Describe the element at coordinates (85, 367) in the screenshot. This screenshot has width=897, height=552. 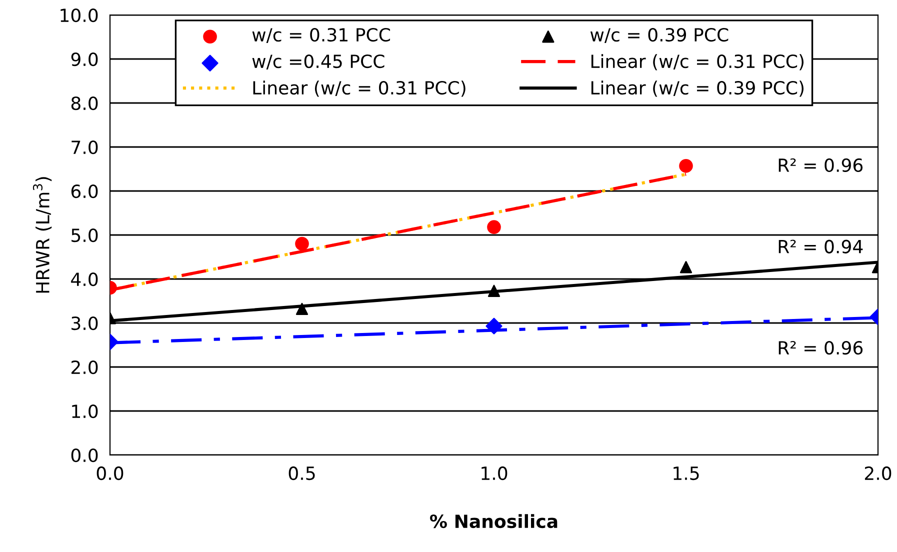
I see `y-tick-label: 2.0` at that location.